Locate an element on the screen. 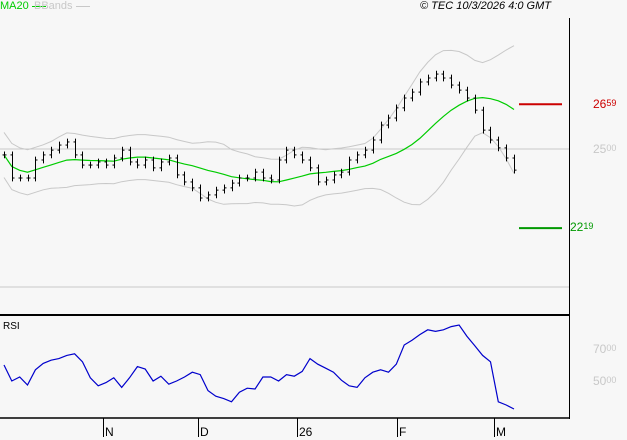 The width and height of the screenshot is (627, 440). copyright: © TEC 10/3/2026 4:0 GMT is located at coordinates (485, 6).